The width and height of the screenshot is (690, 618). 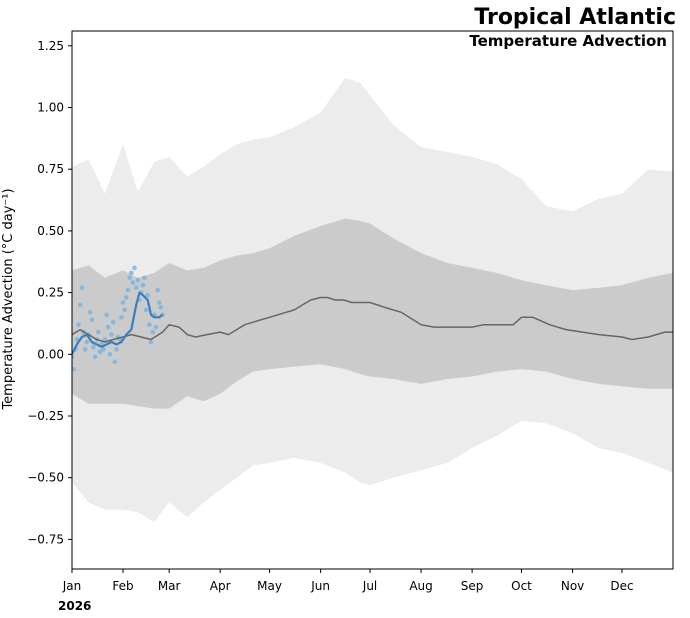 I want to click on x-tick-label: Jan, so click(x=72, y=586).